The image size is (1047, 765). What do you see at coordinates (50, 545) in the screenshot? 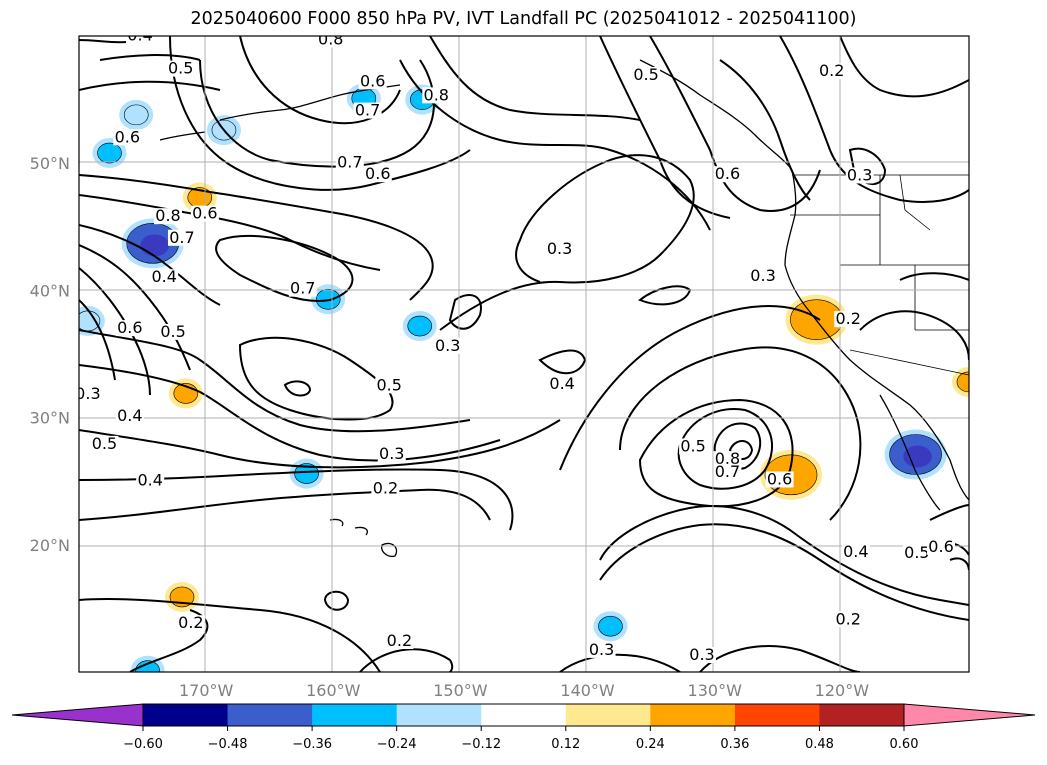
I see `latitude-label: 20°N` at bounding box center [50, 545].